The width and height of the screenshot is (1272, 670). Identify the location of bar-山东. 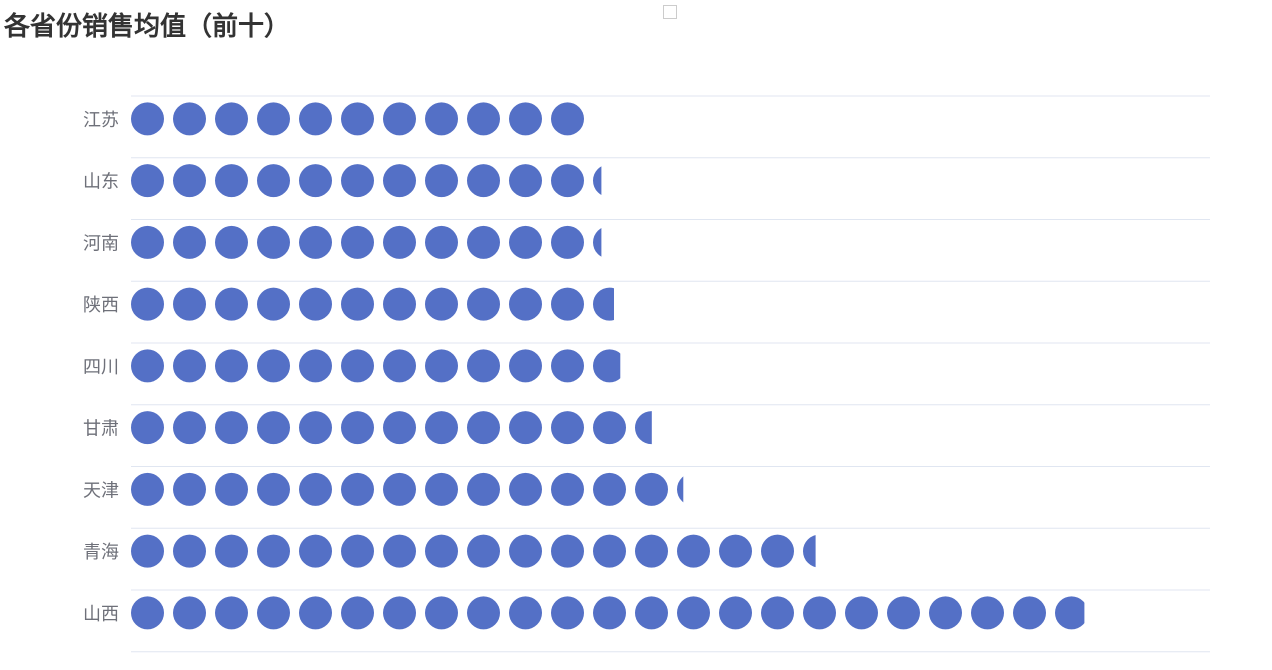
(378, 181).